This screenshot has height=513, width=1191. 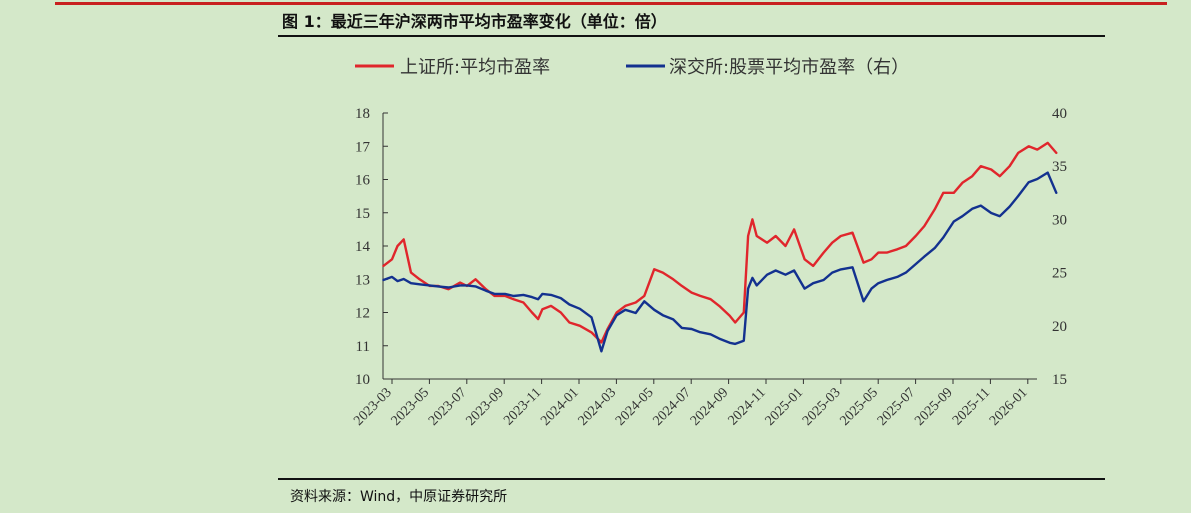 What do you see at coordinates (1059, 167) in the screenshot?
I see `y-right-tick-label: 35` at bounding box center [1059, 167].